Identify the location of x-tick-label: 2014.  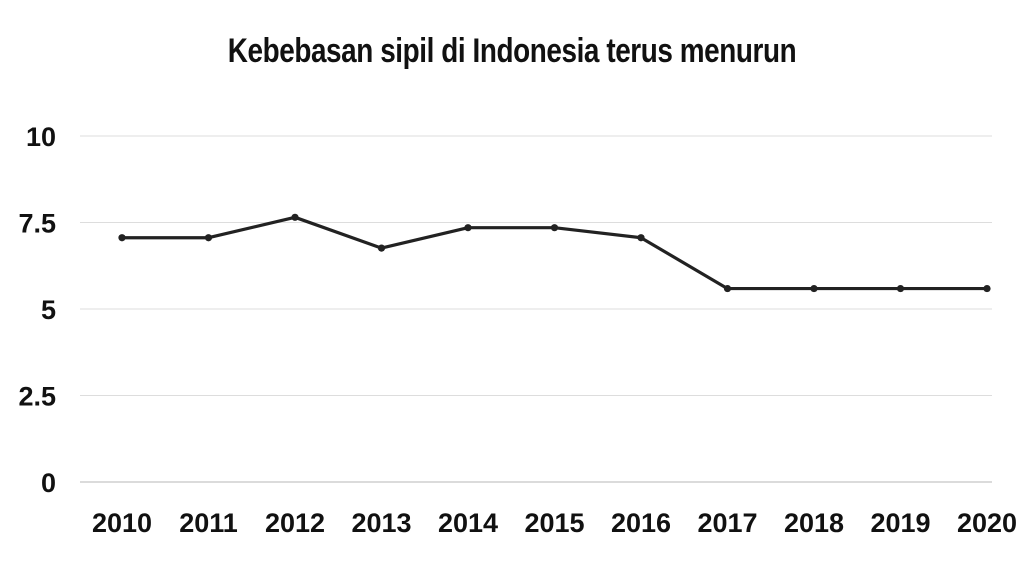
(468, 523).